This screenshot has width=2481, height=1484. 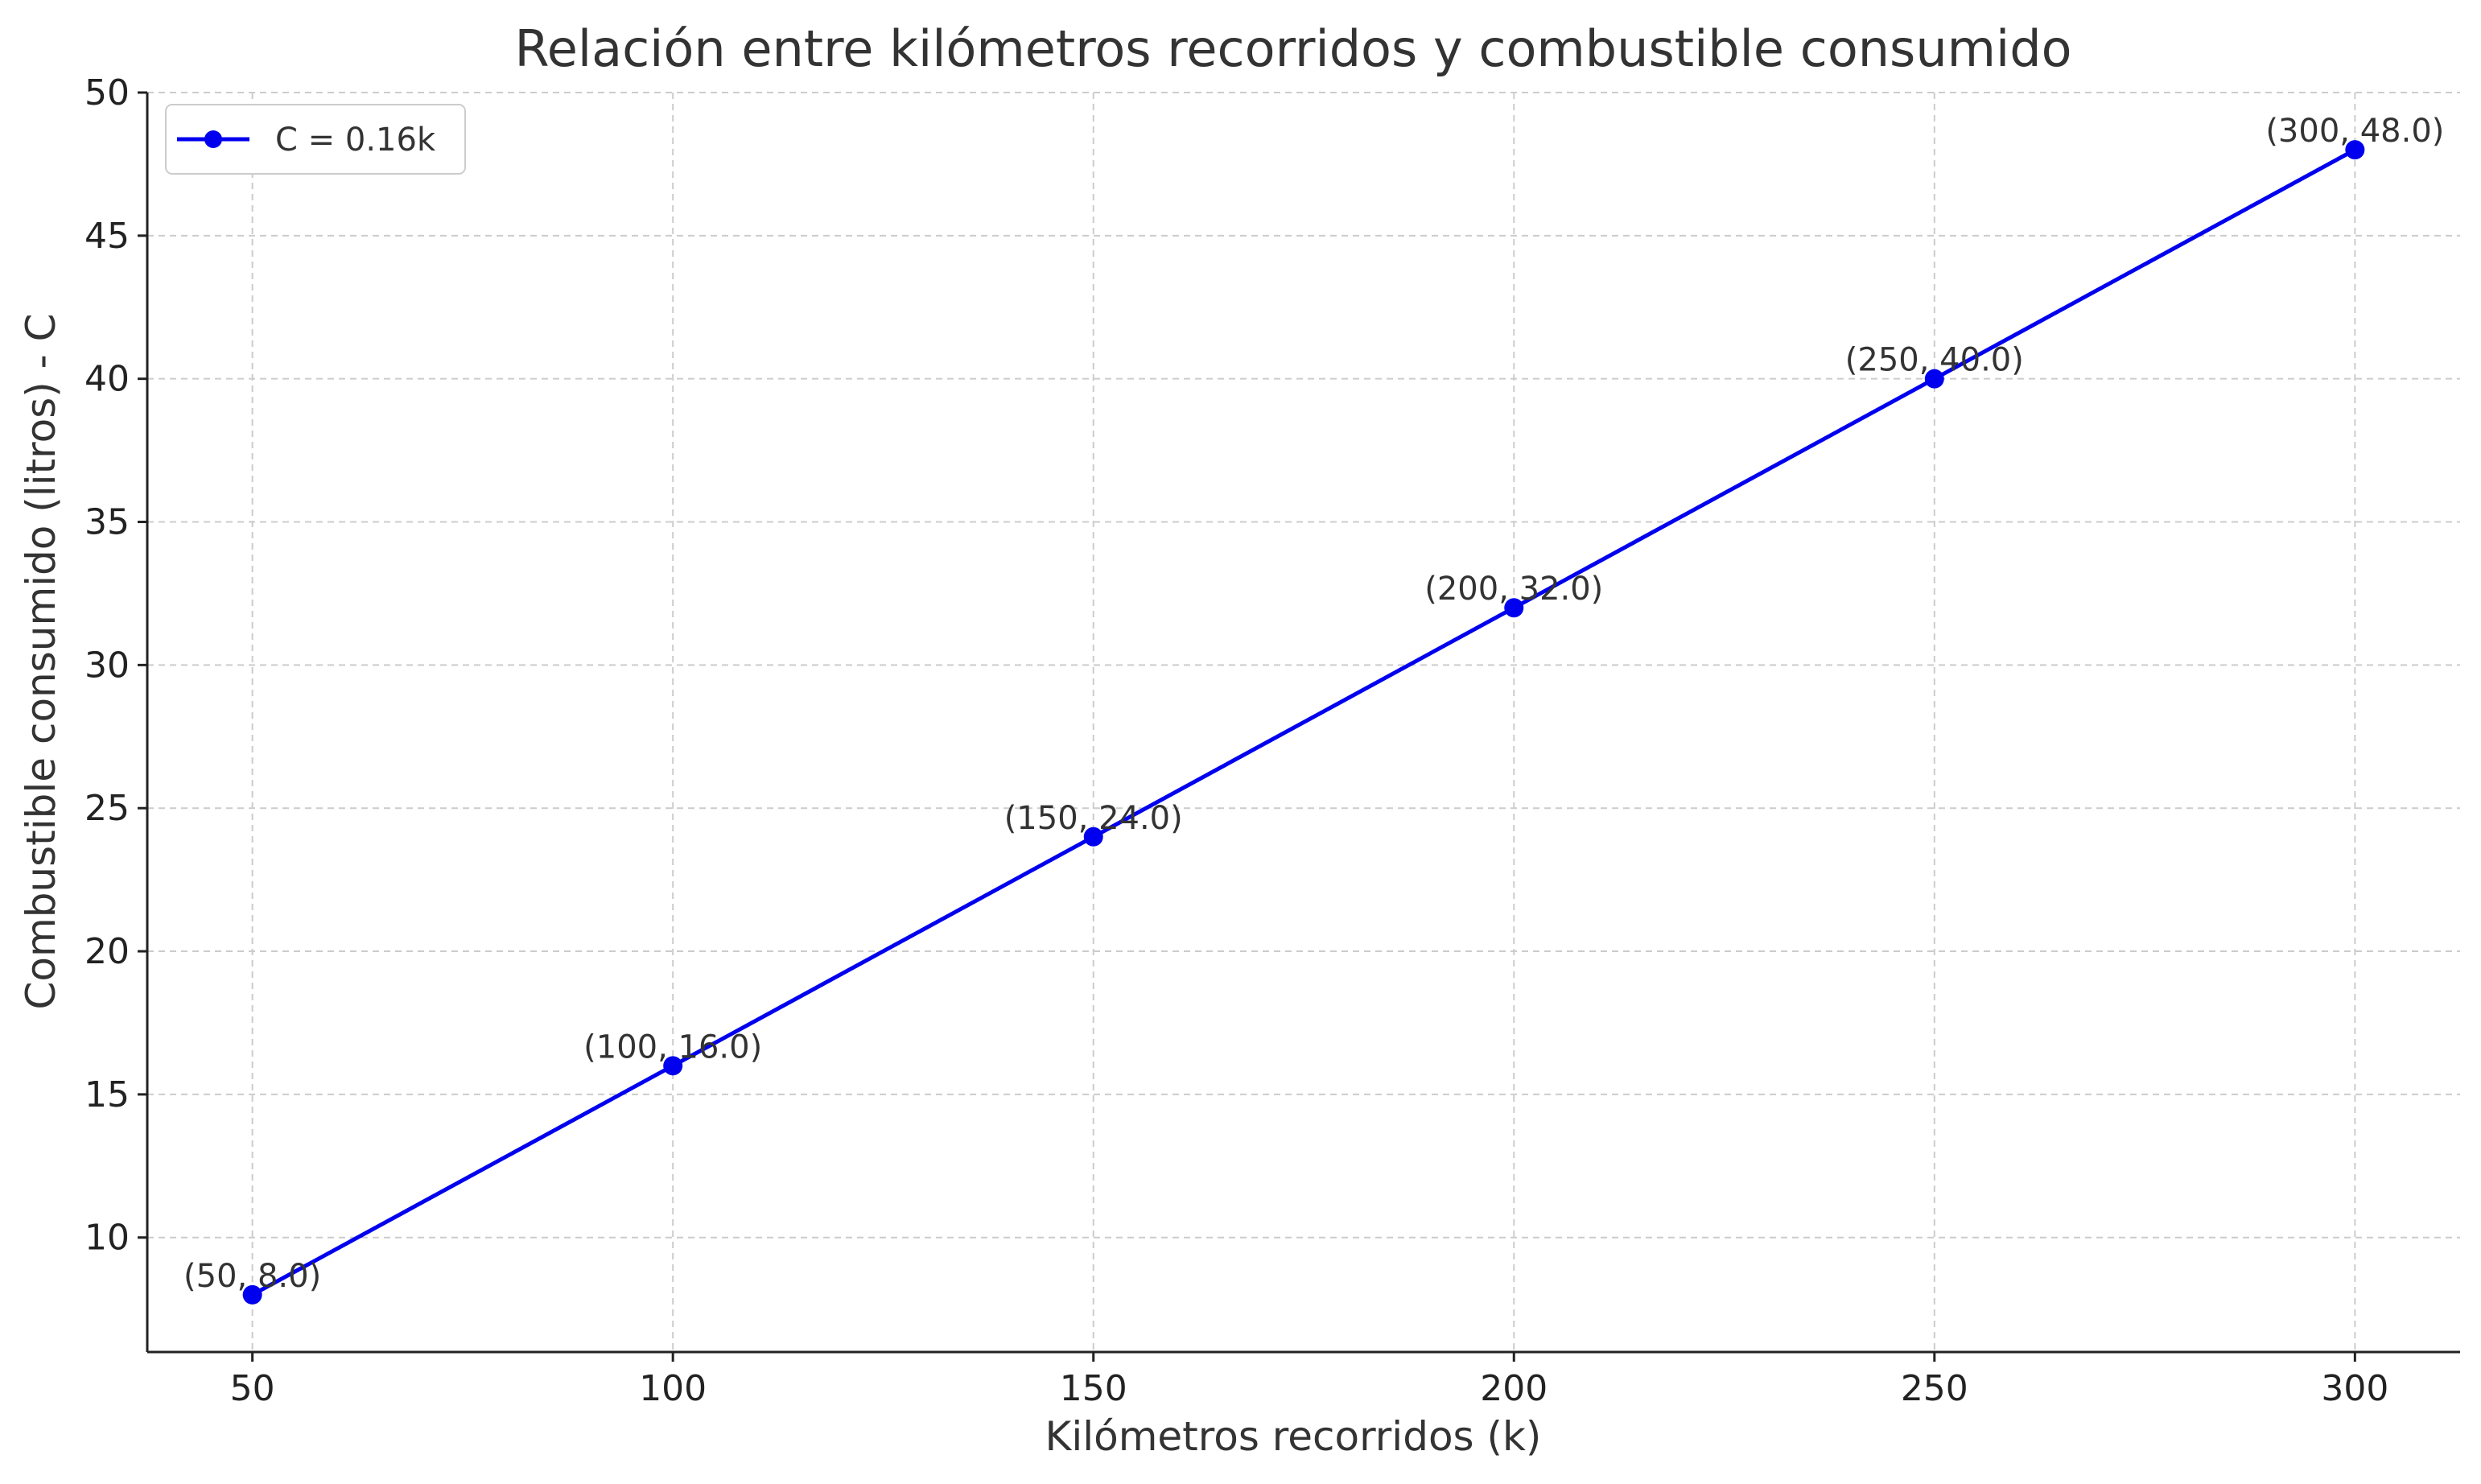 What do you see at coordinates (107, 809) in the screenshot?
I see `y-tick-label: 25` at bounding box center [107, 809].